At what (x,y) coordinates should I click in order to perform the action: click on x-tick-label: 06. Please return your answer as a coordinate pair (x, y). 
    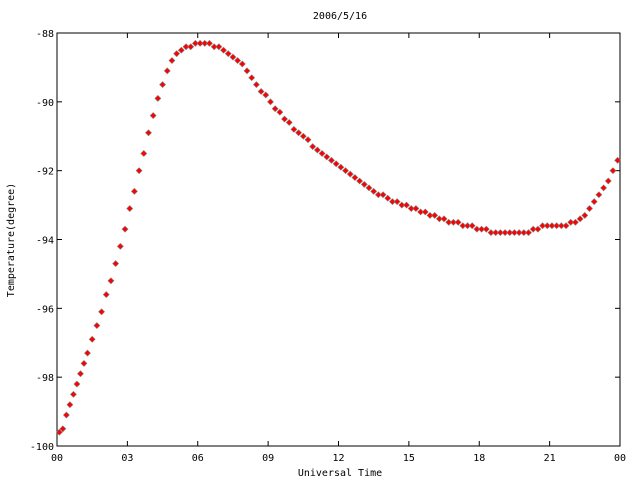
    Looking at the image, I should click on (198, 458).